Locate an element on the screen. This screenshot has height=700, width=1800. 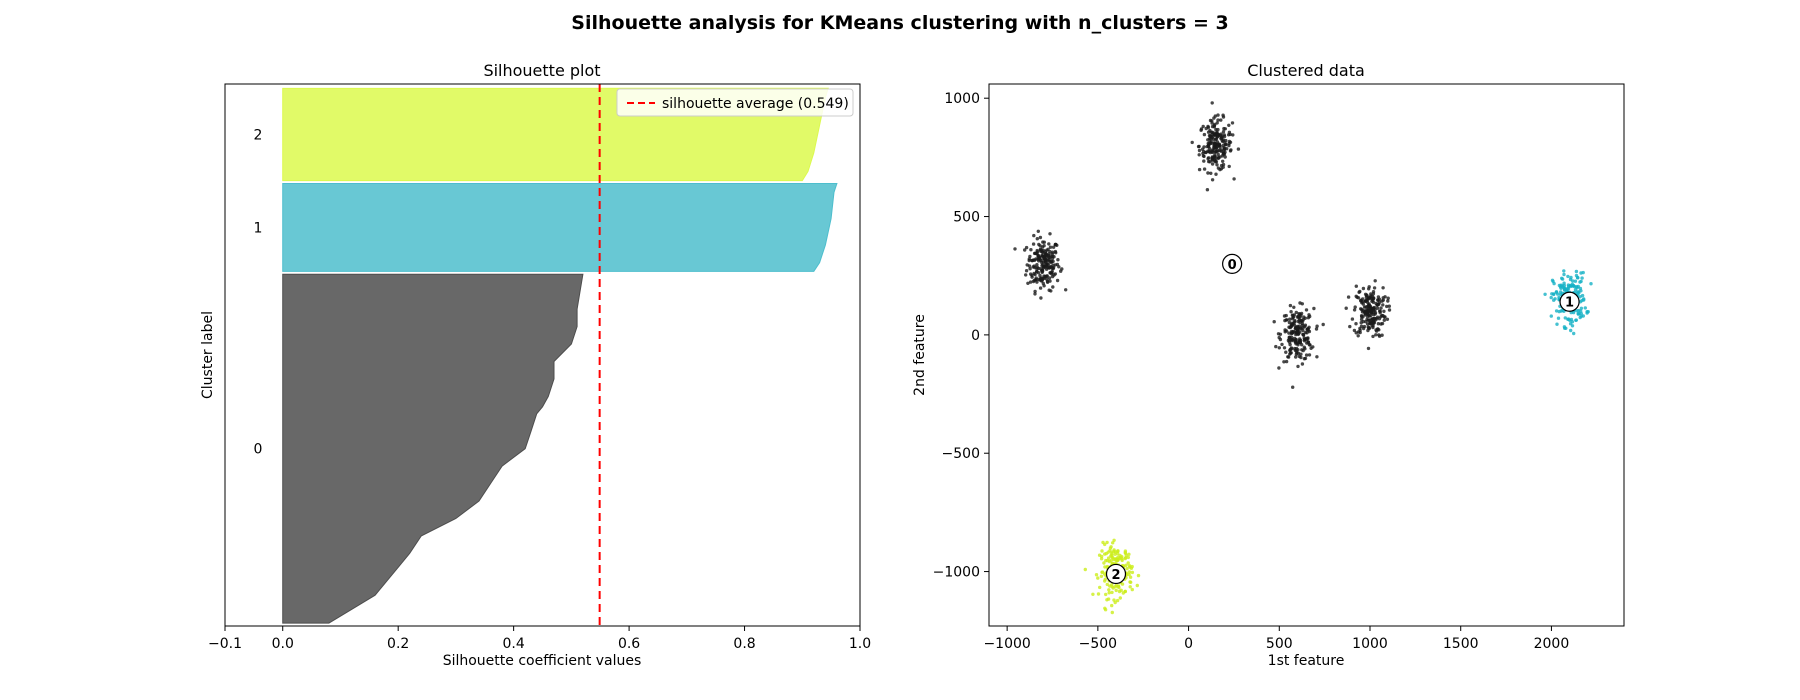
scatter-y-label: 2nd feature is located at coordinates (920, 355).